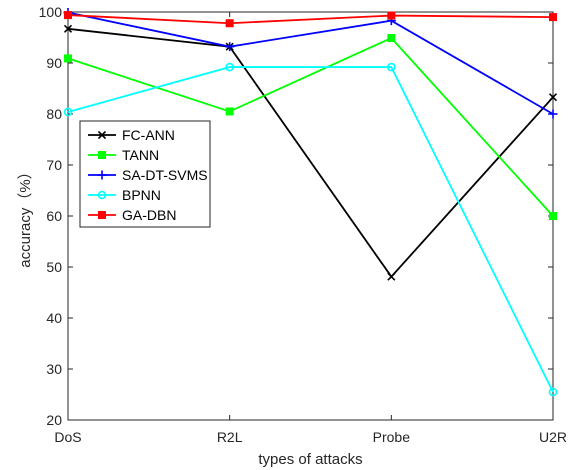  What do you see at coordinates (54, 216) in the screenshot?
I see `y-tick-label: 60` at bounding box center [54, 216].